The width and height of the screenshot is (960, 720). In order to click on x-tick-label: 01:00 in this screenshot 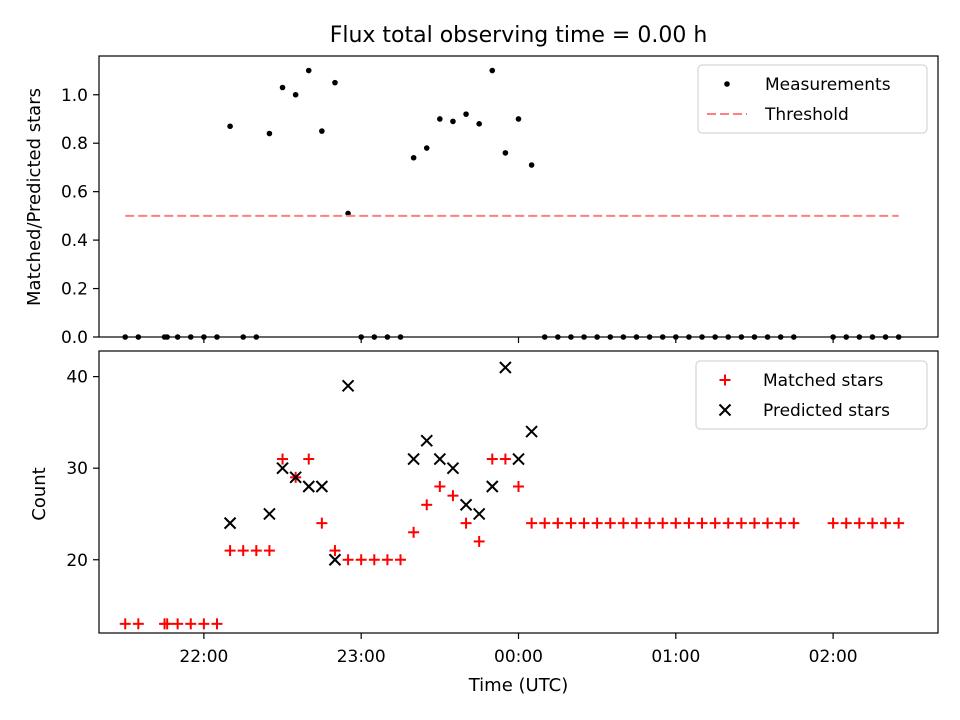, I will do `click(675, 657)`.